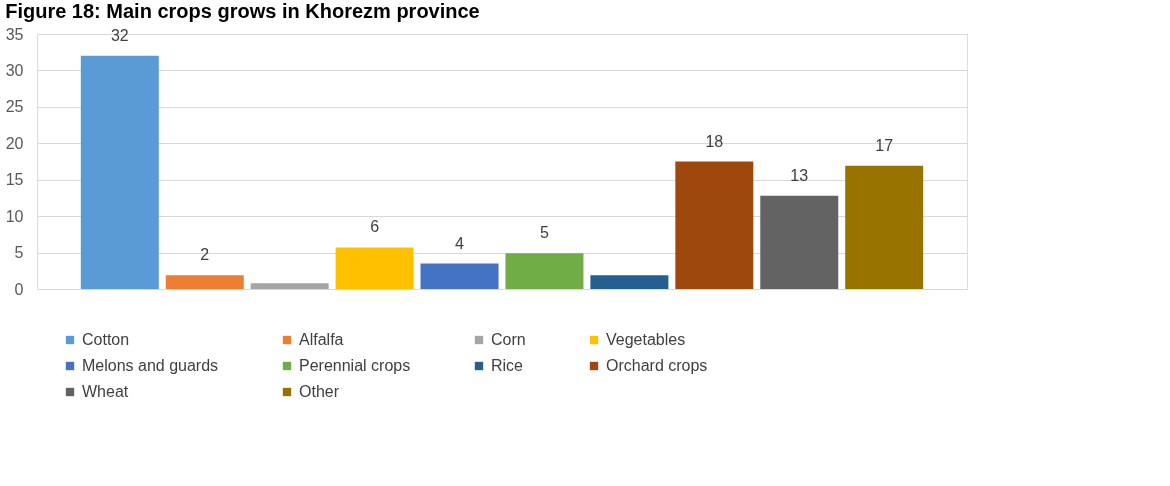 Image resolution: width=1170 pixels, height=486 pixels. Describe the element at coordinates (508, 339) in the screenshot. I see `legend-label: Corn` at that location.